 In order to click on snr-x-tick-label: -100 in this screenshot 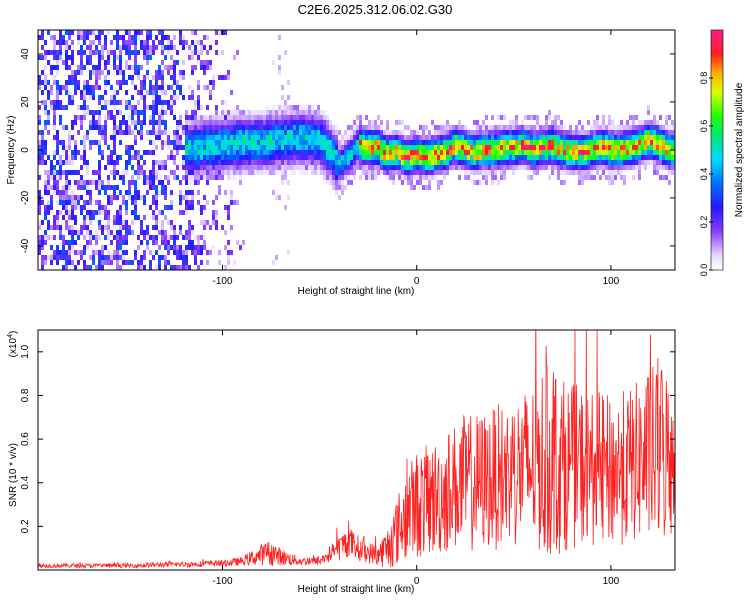, I will do `click(222, 581)`.